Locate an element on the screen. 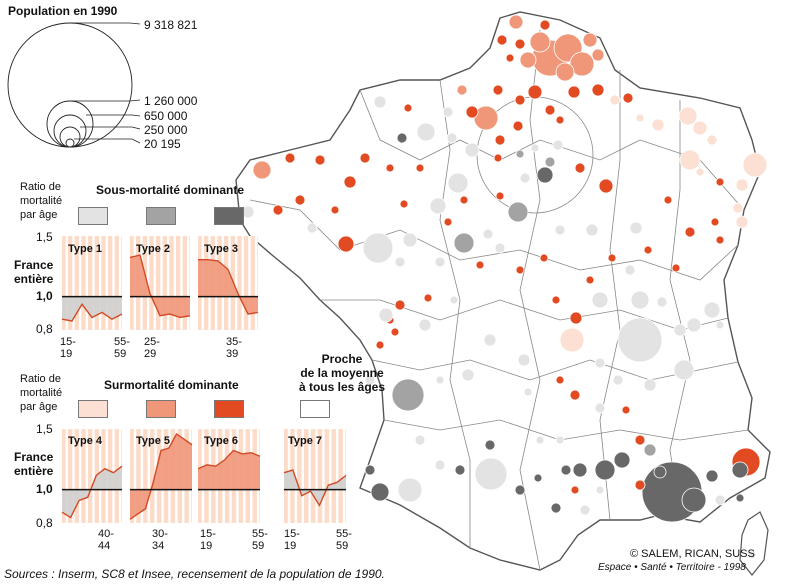 This screenshot has height=584, width=800. publication-text: Espace • Santé • Territoire - 1998 is located at coordinates (672, 567).